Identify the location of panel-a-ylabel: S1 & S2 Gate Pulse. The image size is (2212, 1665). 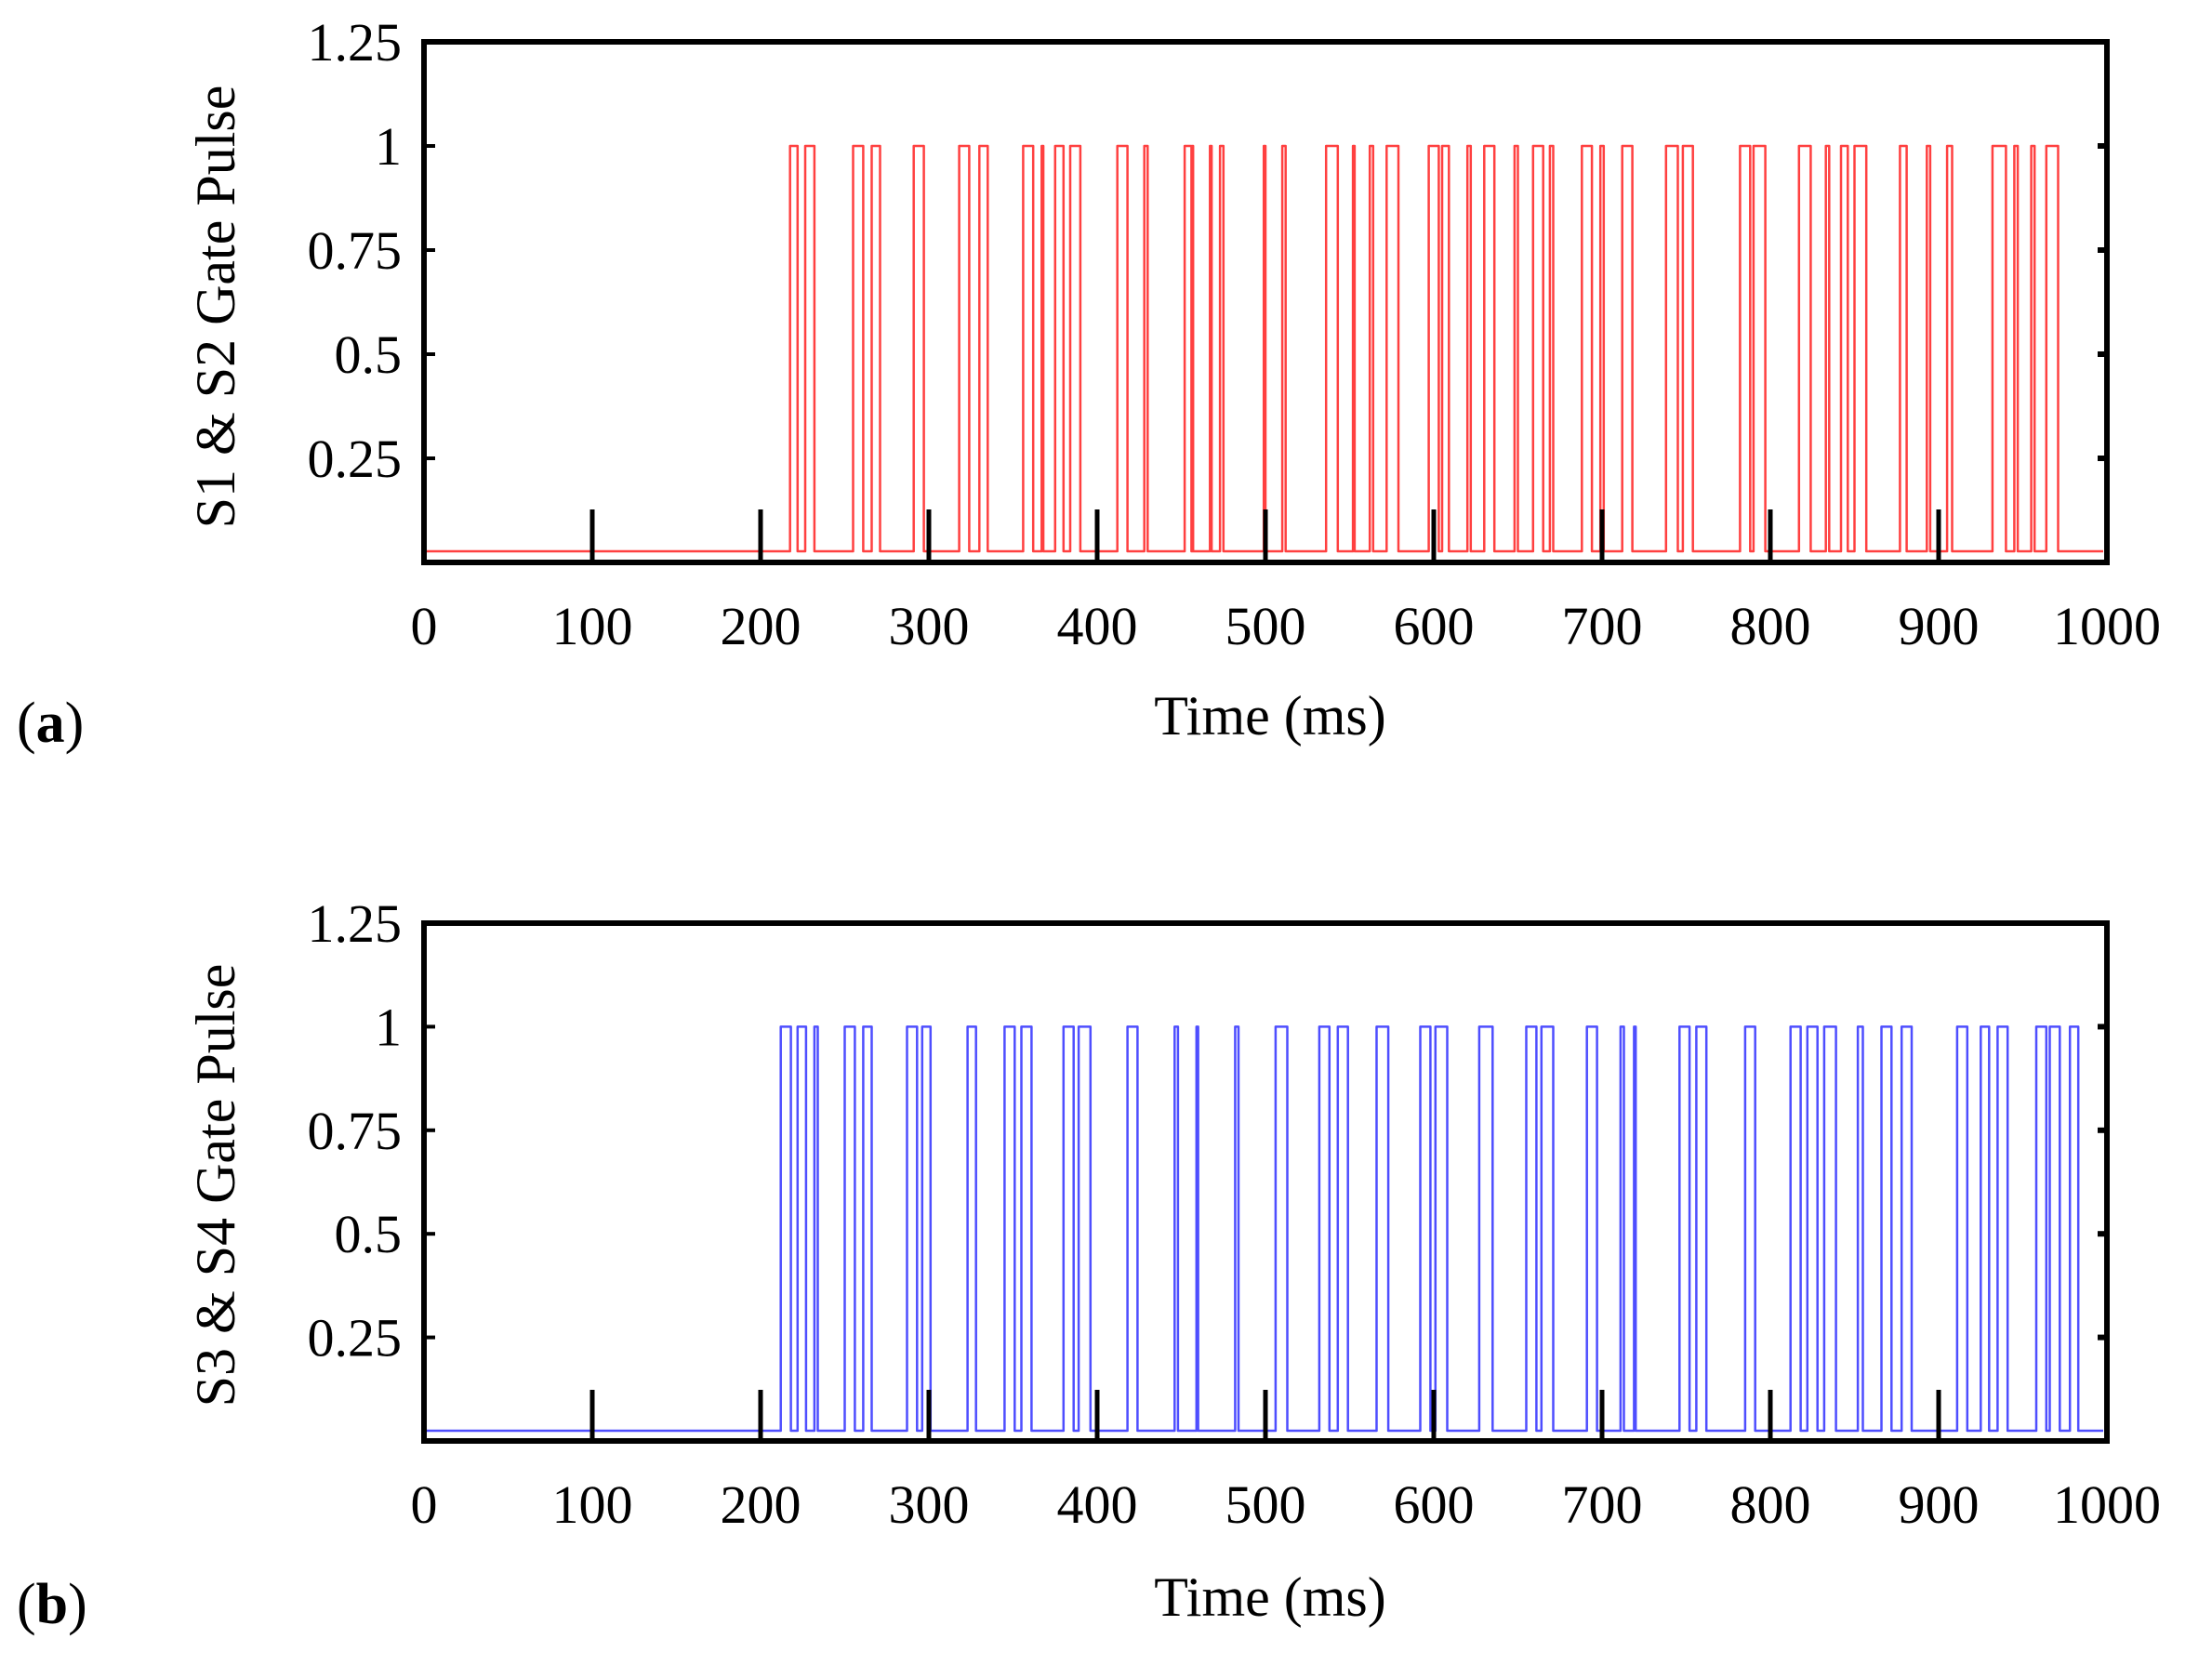
(215, 307).